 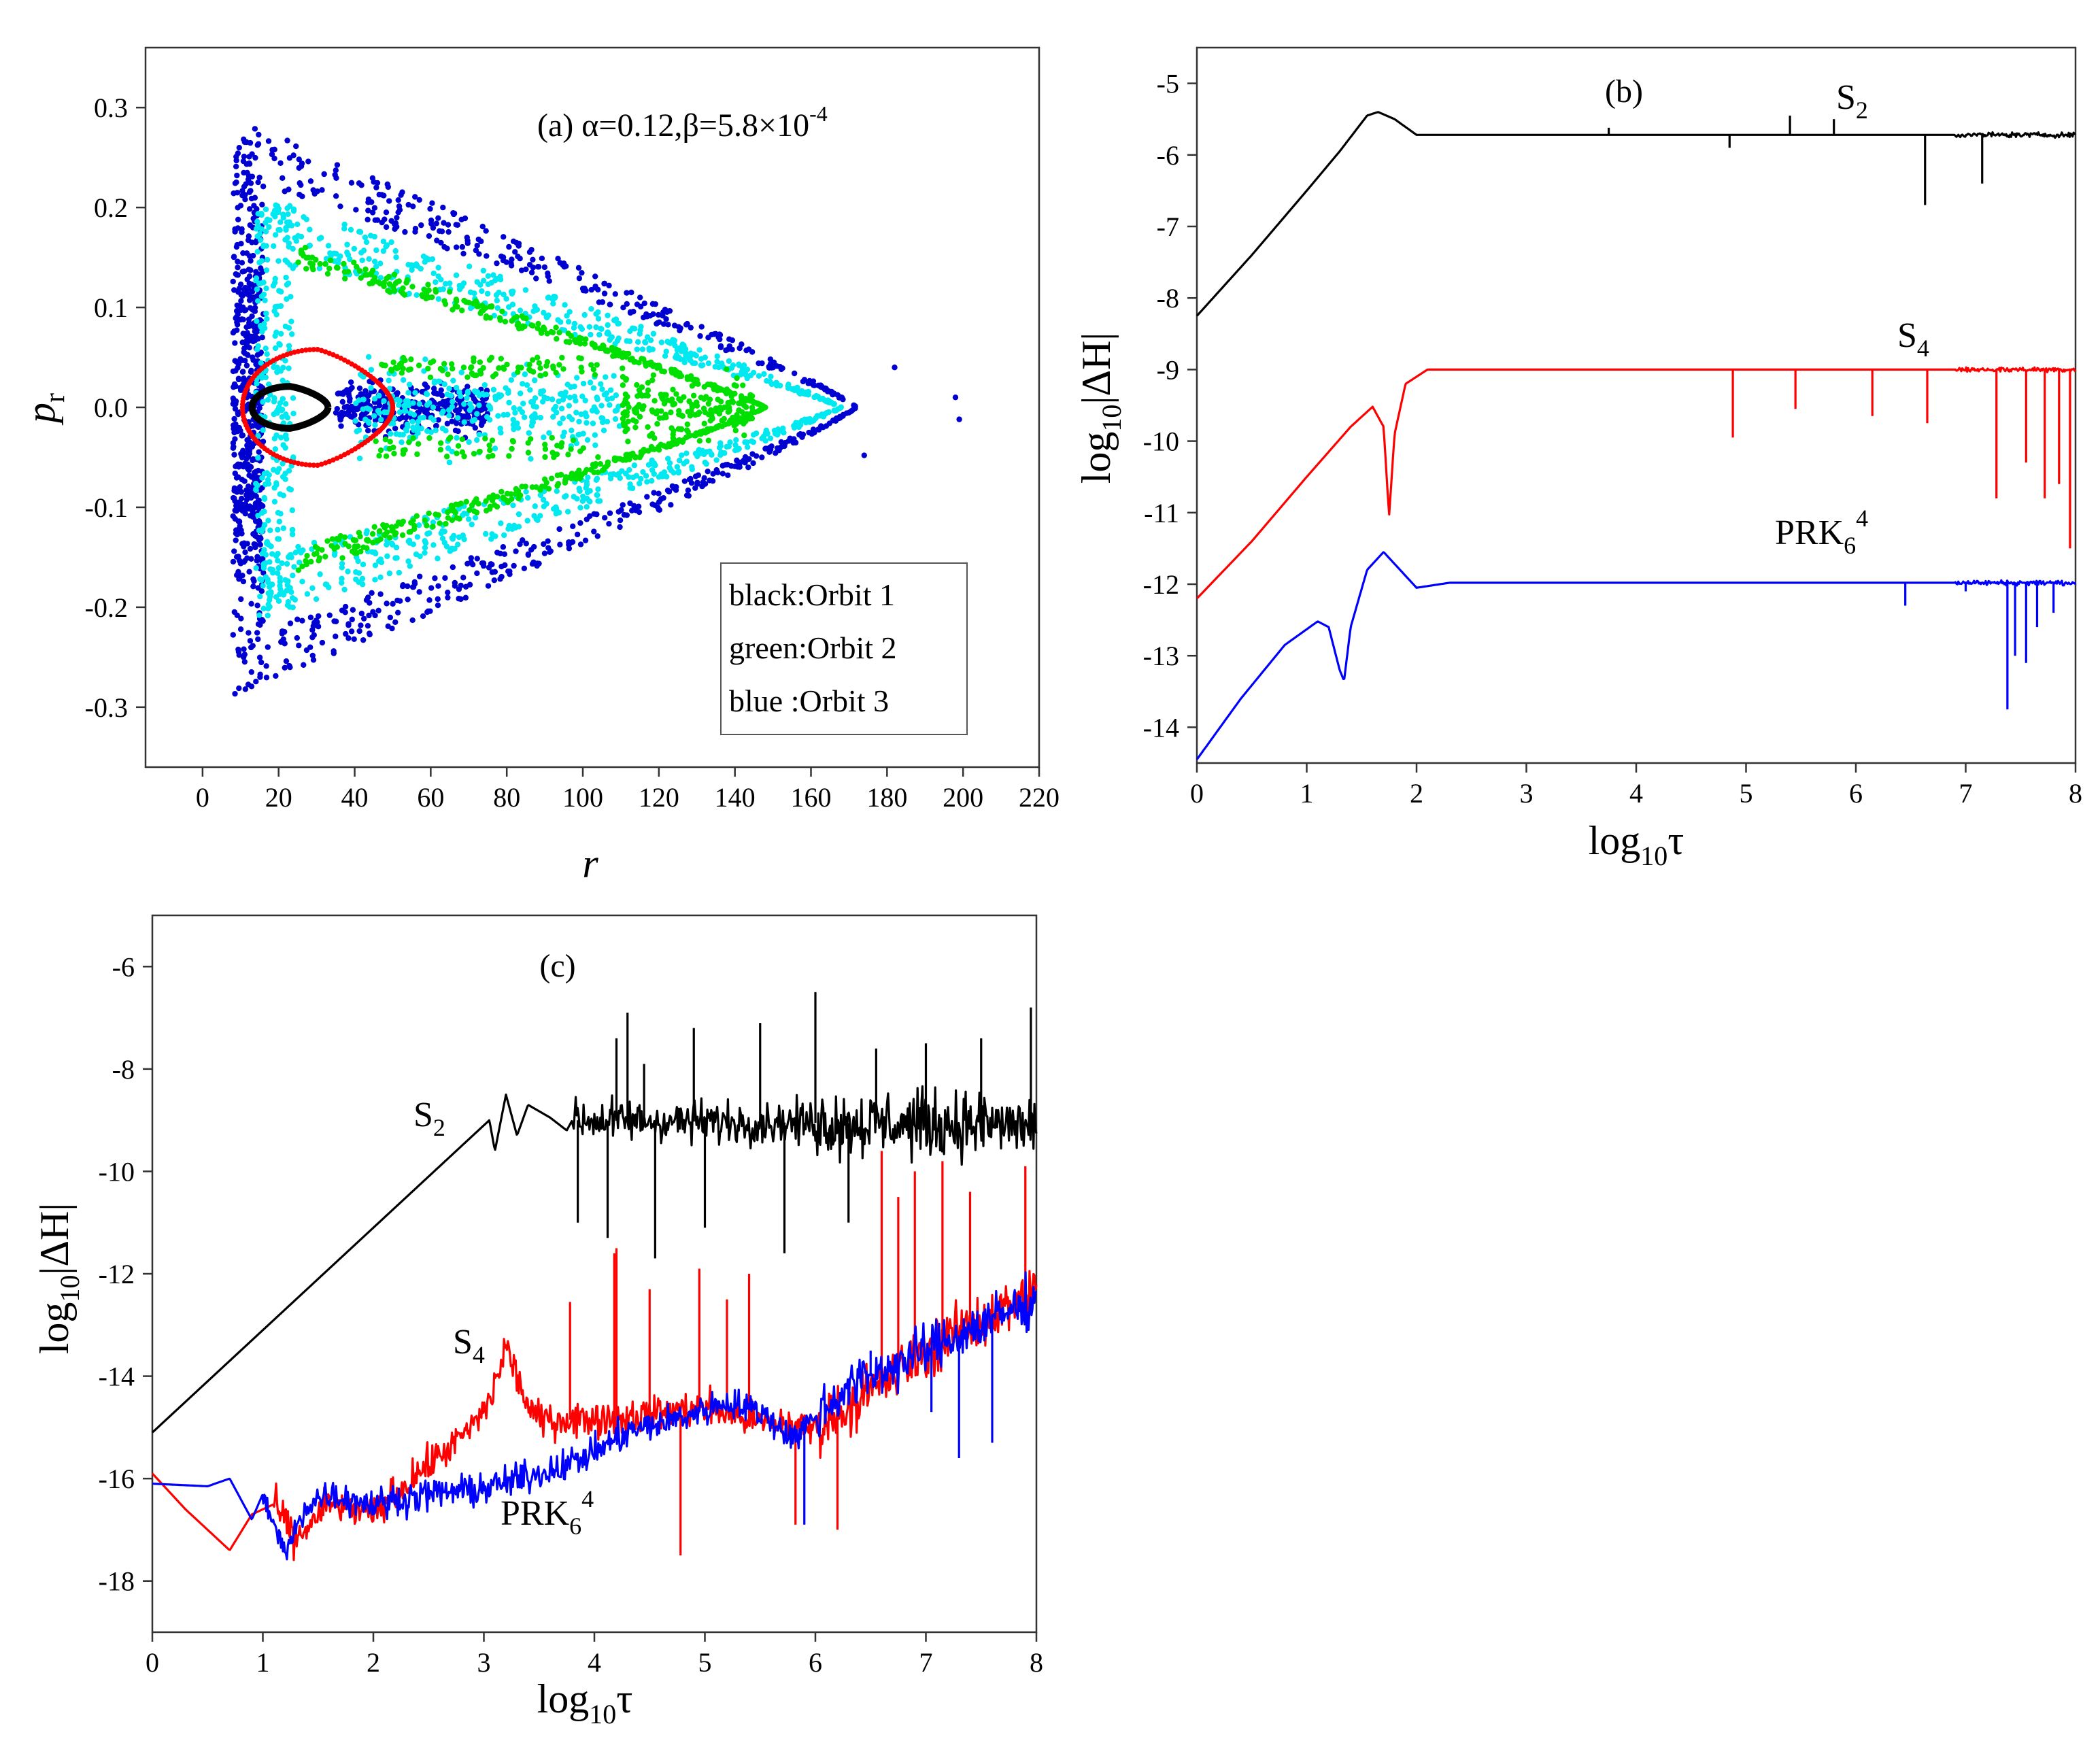 What do you see at coordinates (1416, 793) in the screenshot?
I see `panel-b-xtick-label: 2` at bounding box center [1416, 793].